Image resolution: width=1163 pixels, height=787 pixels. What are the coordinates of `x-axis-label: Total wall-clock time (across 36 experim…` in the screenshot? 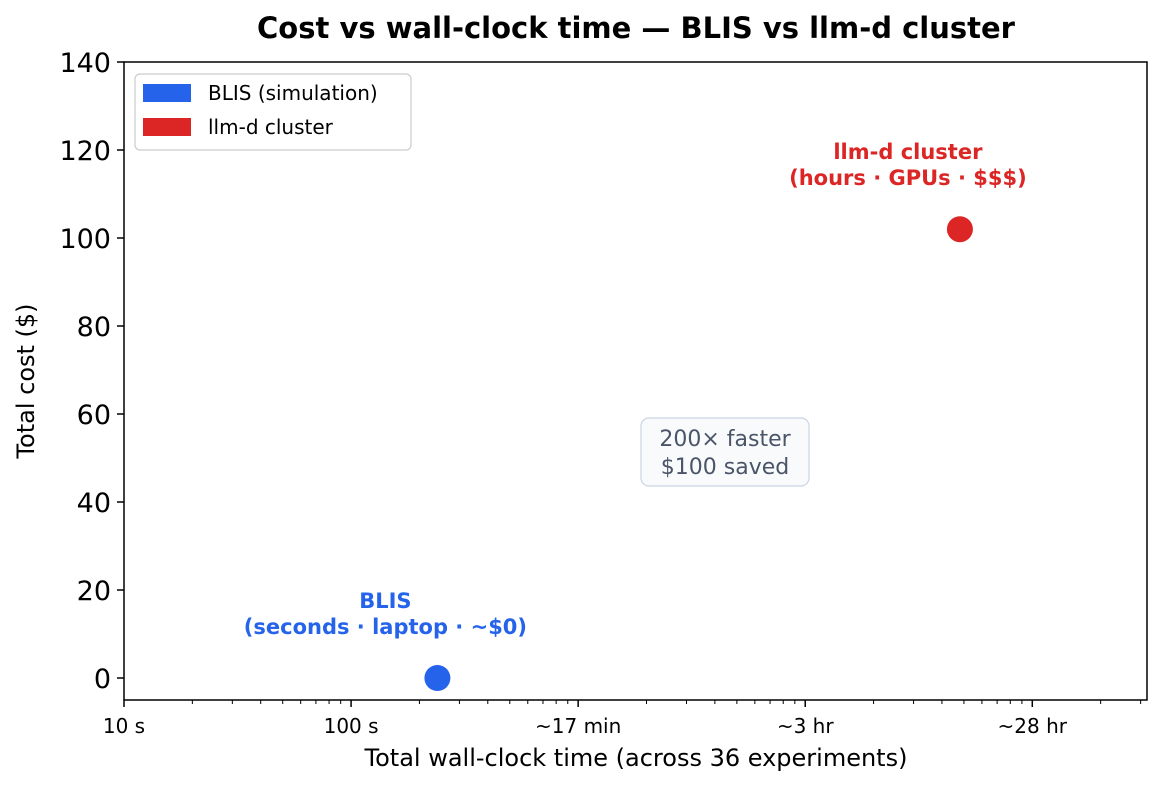 It's located at (636, 758).